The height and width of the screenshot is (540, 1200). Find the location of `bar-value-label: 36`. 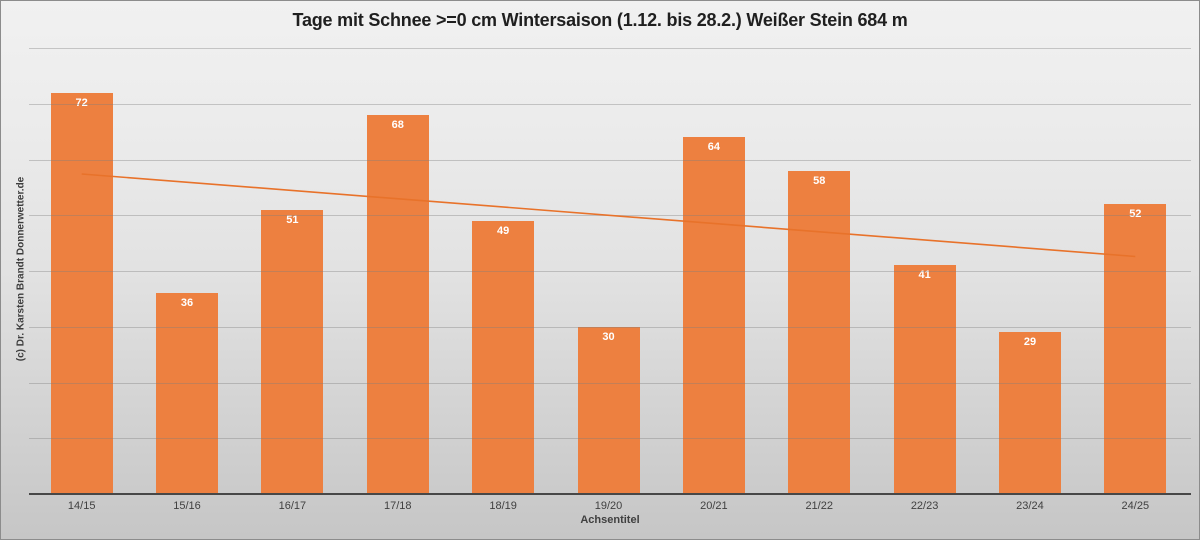

bar-value-label: 36 is located at coordinates (187, 303).